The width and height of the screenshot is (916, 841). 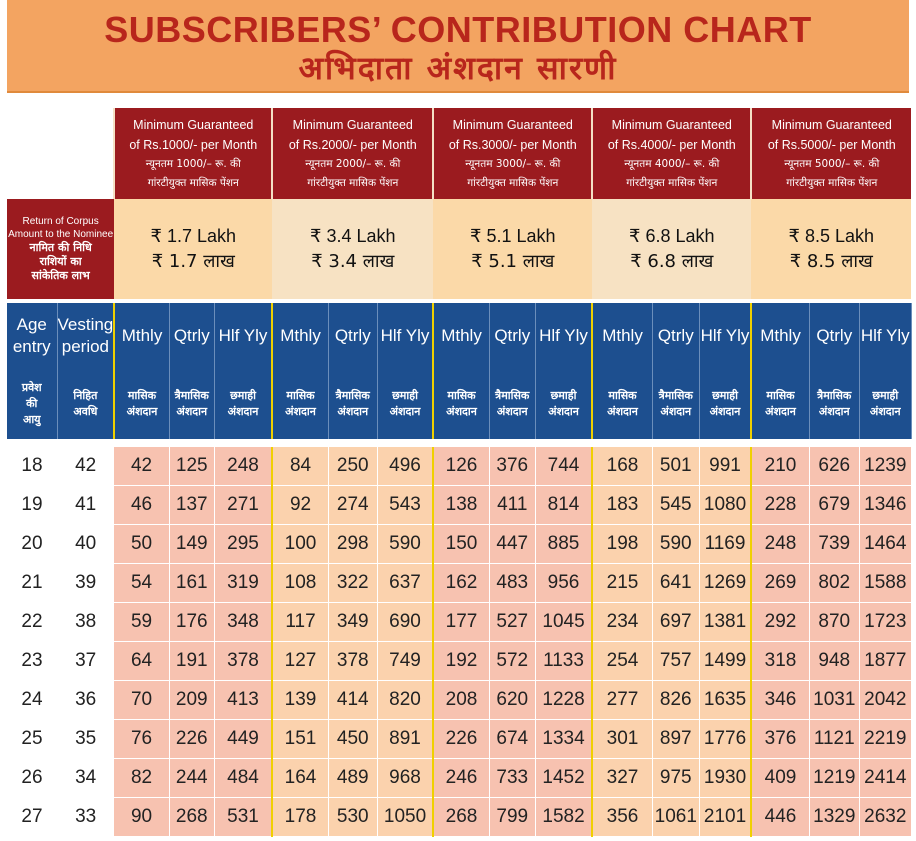 What do you see at coordinates (780, 336) in the screenshot?
I see `header-mthly-5: Mthly` at bounding box center [780, 336].